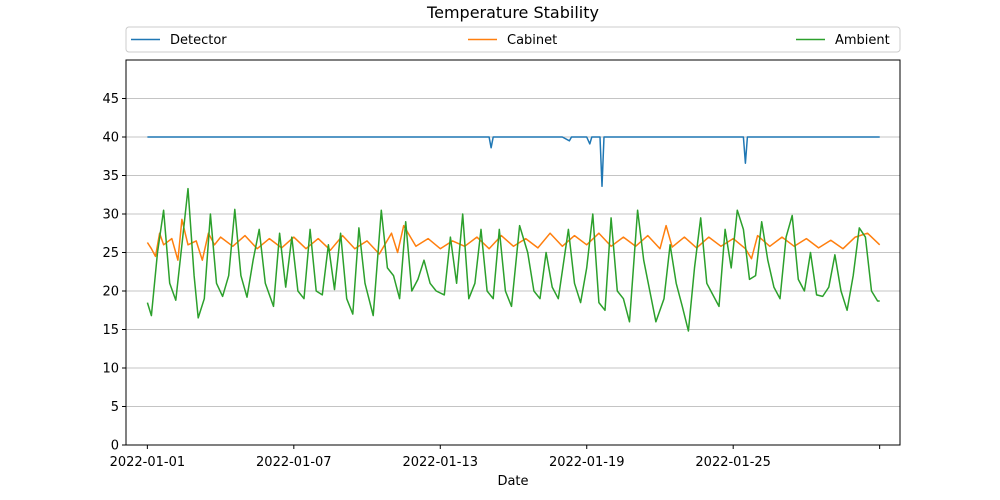 The height and width of the screenshot is (500, 1000). Describe the element at coordinates (110, 176) in the screenshot. I see `y-tick-label: 35` at that location.